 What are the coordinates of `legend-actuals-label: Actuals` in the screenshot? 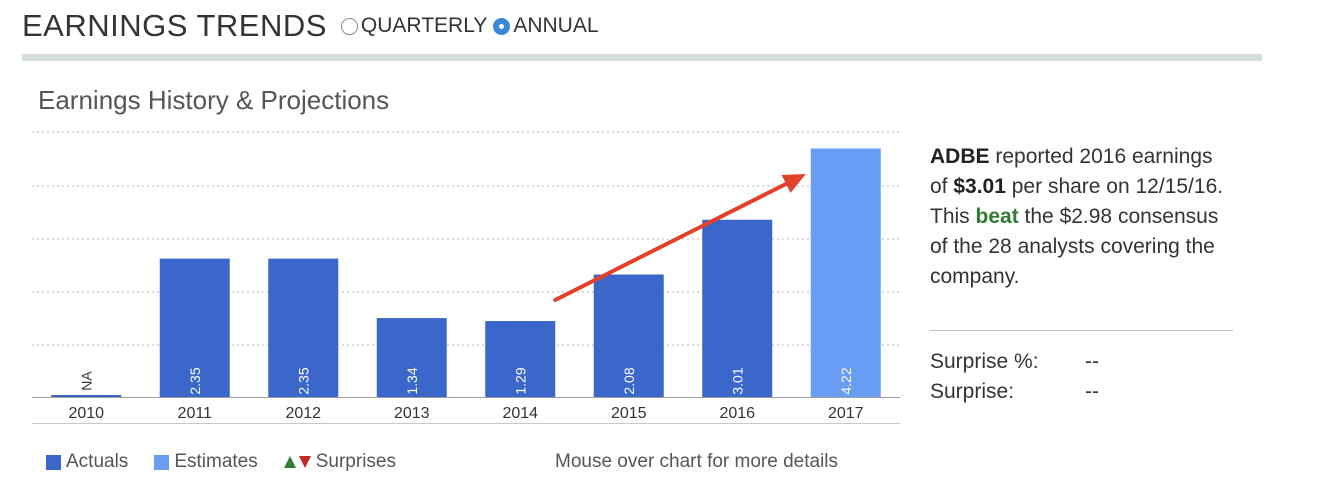 It's located at (97, 461).